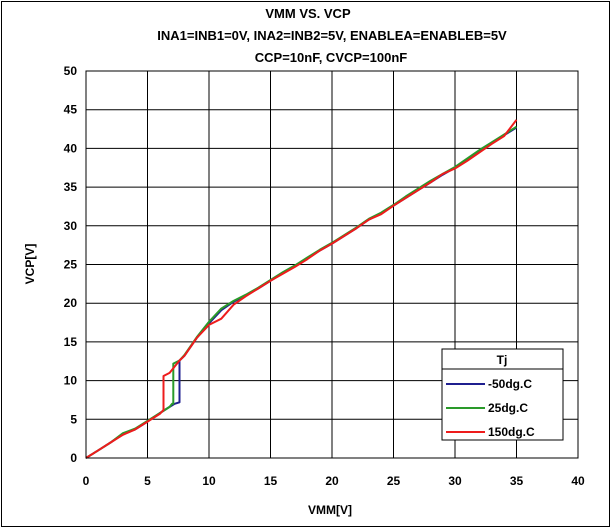  I want to click on legend-label-2: 150dg.C, so click(511, 432).